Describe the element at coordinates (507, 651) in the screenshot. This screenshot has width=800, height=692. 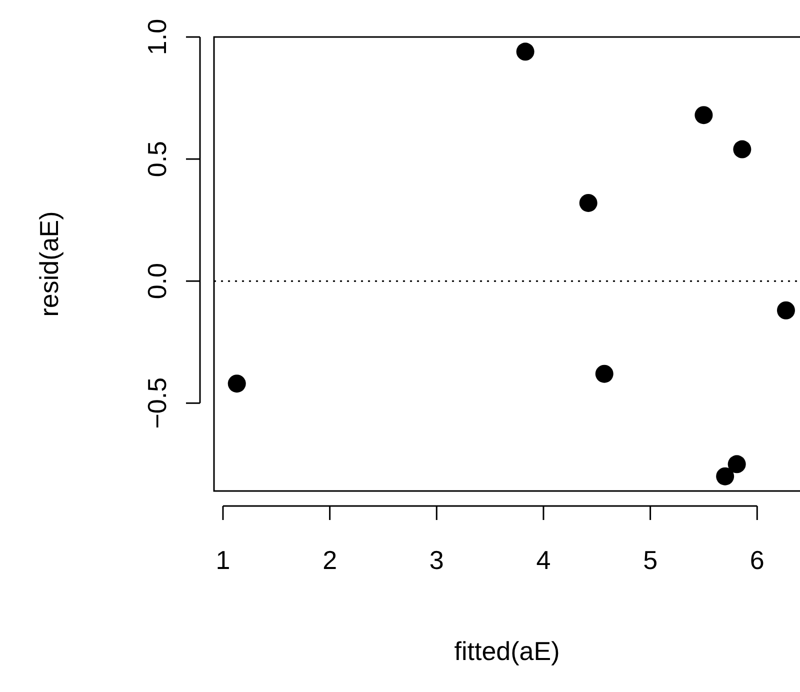
I see `x-axis-title: fitted(aE)` at that location.